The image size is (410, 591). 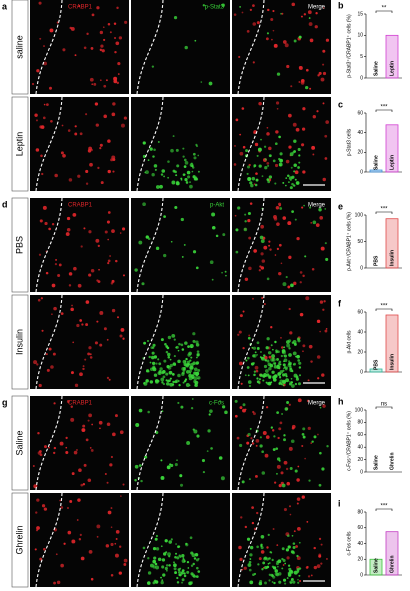 What do you see at coordinates (20, 540) in the screenshot?
I see `row-label-box` at bounding box center [20, 540].